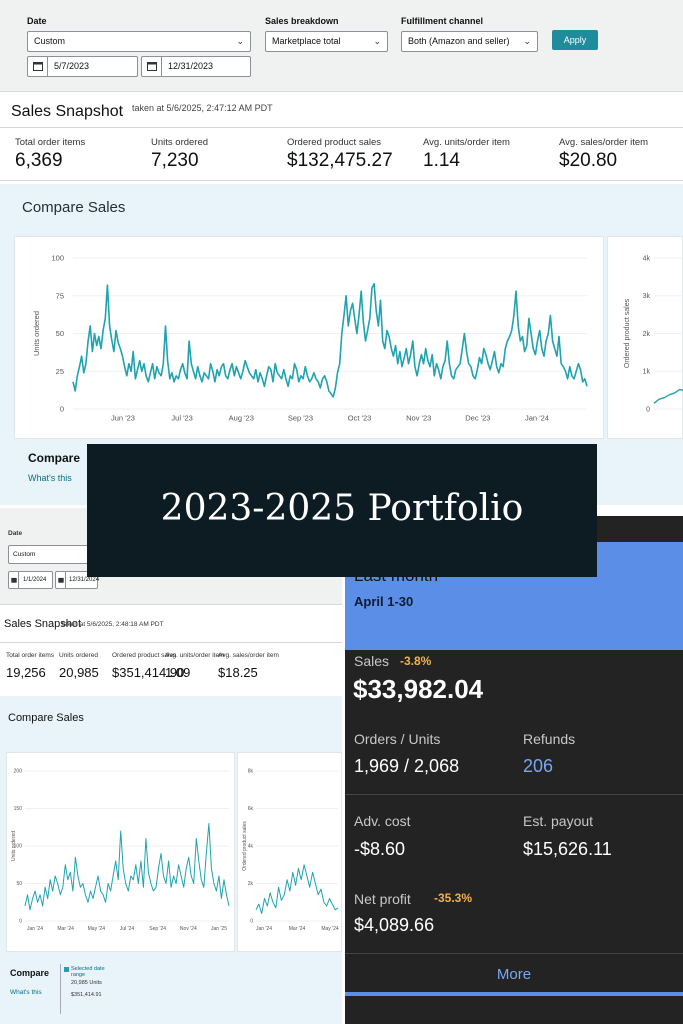  I want to click on header-date-range: April 1-30, so click(384, 601).